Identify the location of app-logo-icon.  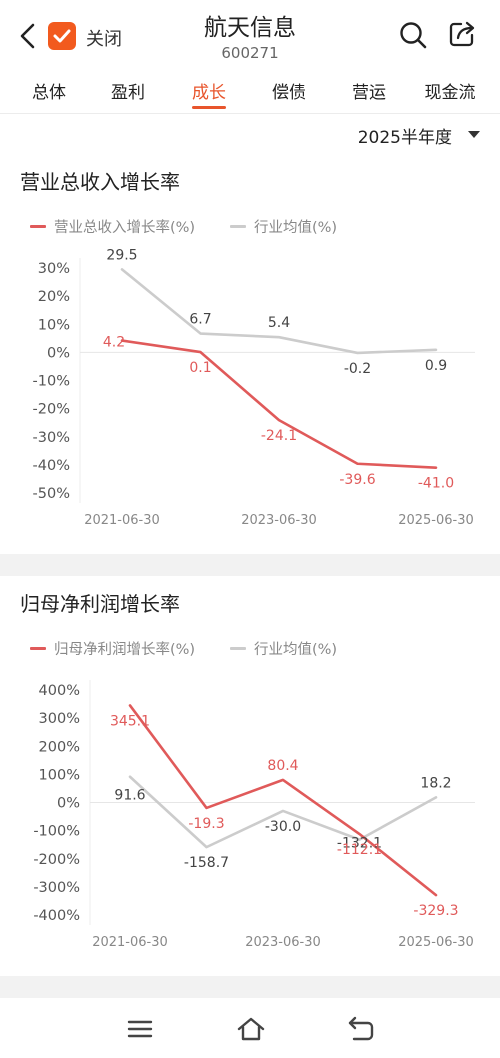
(62, 36).